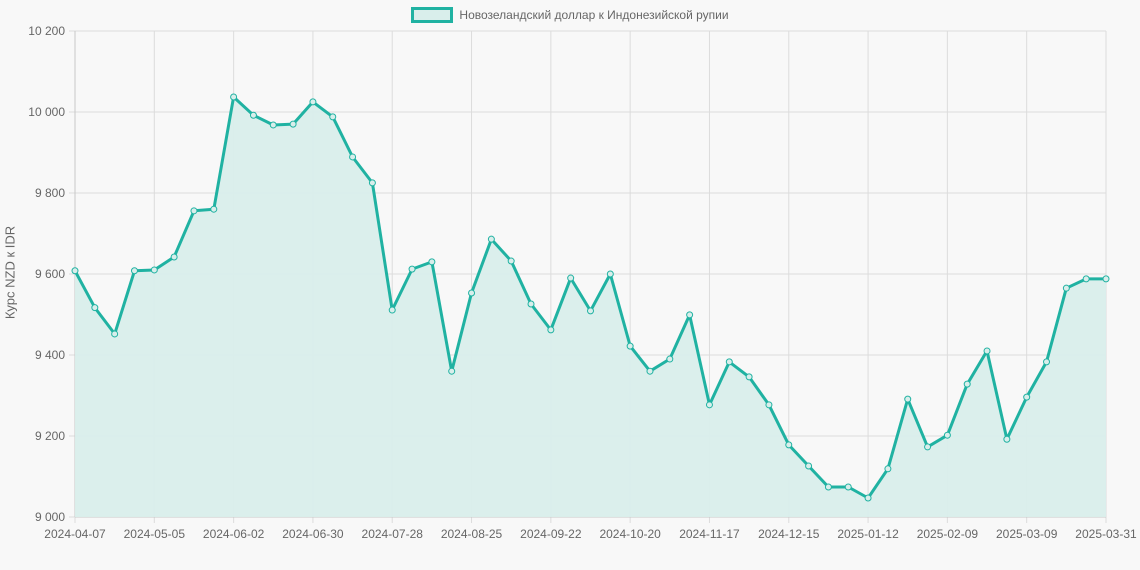  Describe the element at coordinates (50, 517) in the screenshot. I see `y-tick-label: 9 000` at that location.